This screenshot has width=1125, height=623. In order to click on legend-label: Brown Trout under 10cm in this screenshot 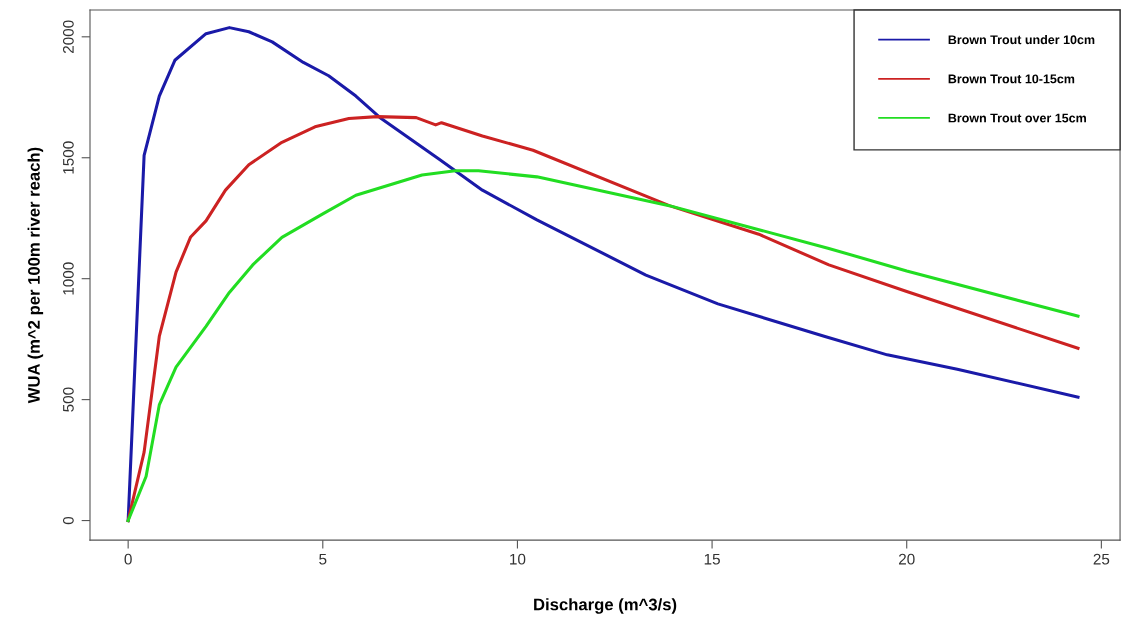, I will do `click(1021, 39)`.